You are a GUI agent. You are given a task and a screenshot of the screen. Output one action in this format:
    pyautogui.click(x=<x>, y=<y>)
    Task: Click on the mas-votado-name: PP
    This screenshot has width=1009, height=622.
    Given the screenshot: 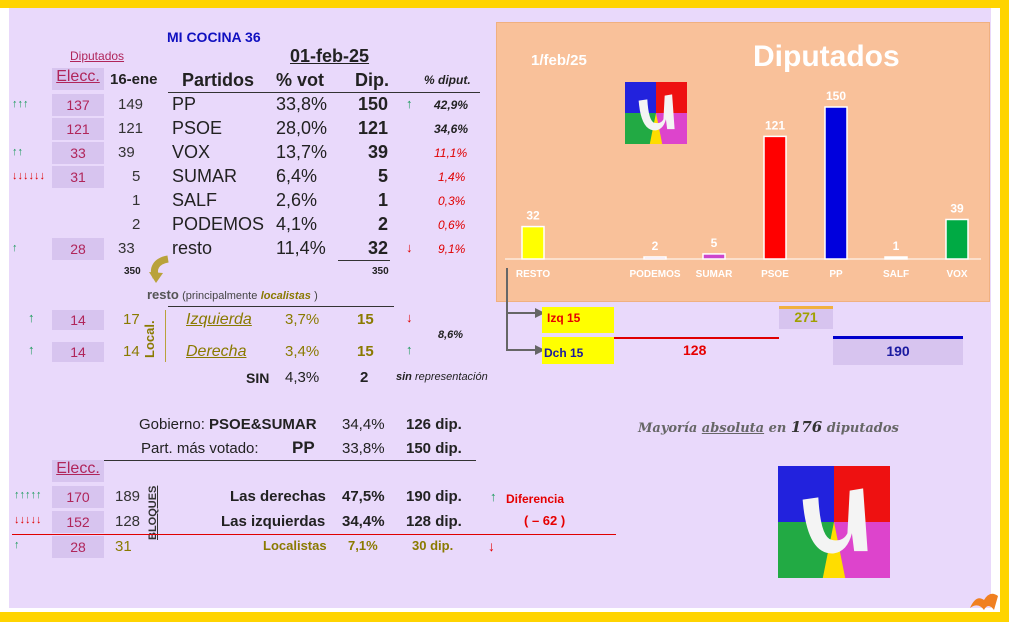 What is the action you would take?
    pyautogui.click(x=303, y=447)
    